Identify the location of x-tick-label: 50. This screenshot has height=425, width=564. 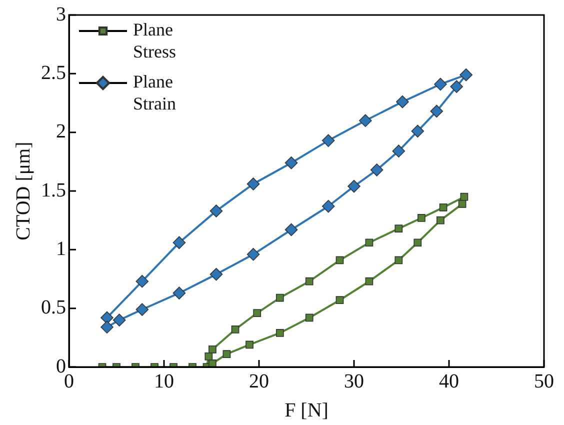
(544, 381).